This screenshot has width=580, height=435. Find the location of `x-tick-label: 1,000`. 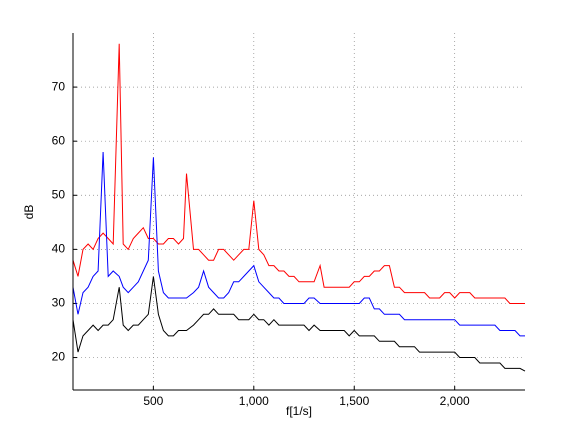

x-tick-label: 1,000 is located at coordinates (254, 401).